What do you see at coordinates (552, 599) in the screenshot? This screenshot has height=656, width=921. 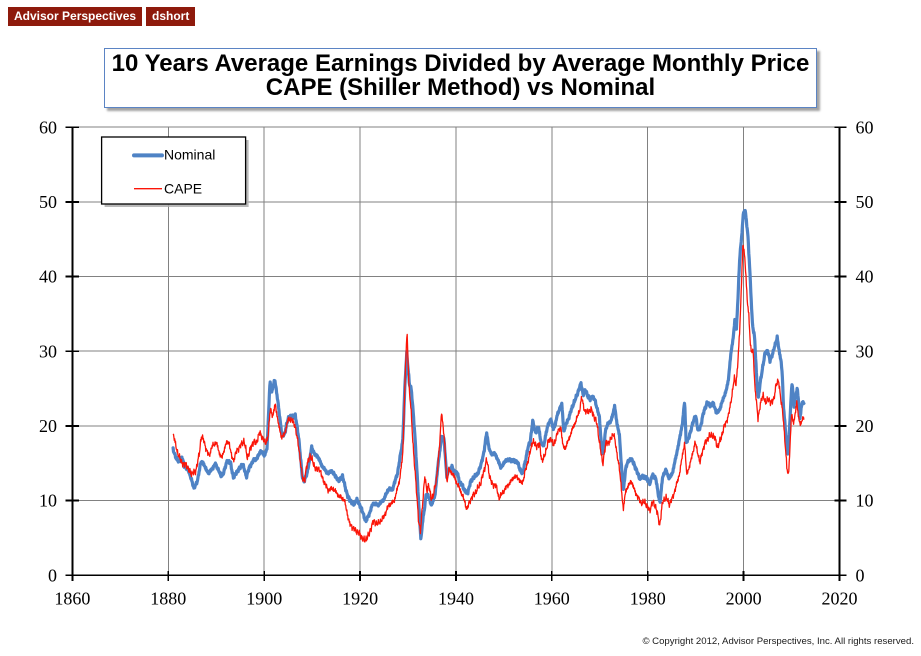 I see `svg-text: 1960` at bounding box center [552, 599].